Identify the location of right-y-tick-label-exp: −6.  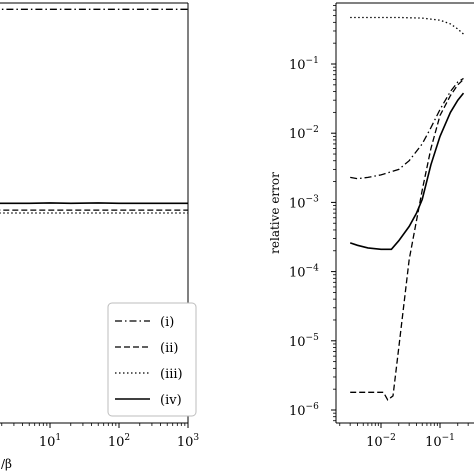
(313, 407).